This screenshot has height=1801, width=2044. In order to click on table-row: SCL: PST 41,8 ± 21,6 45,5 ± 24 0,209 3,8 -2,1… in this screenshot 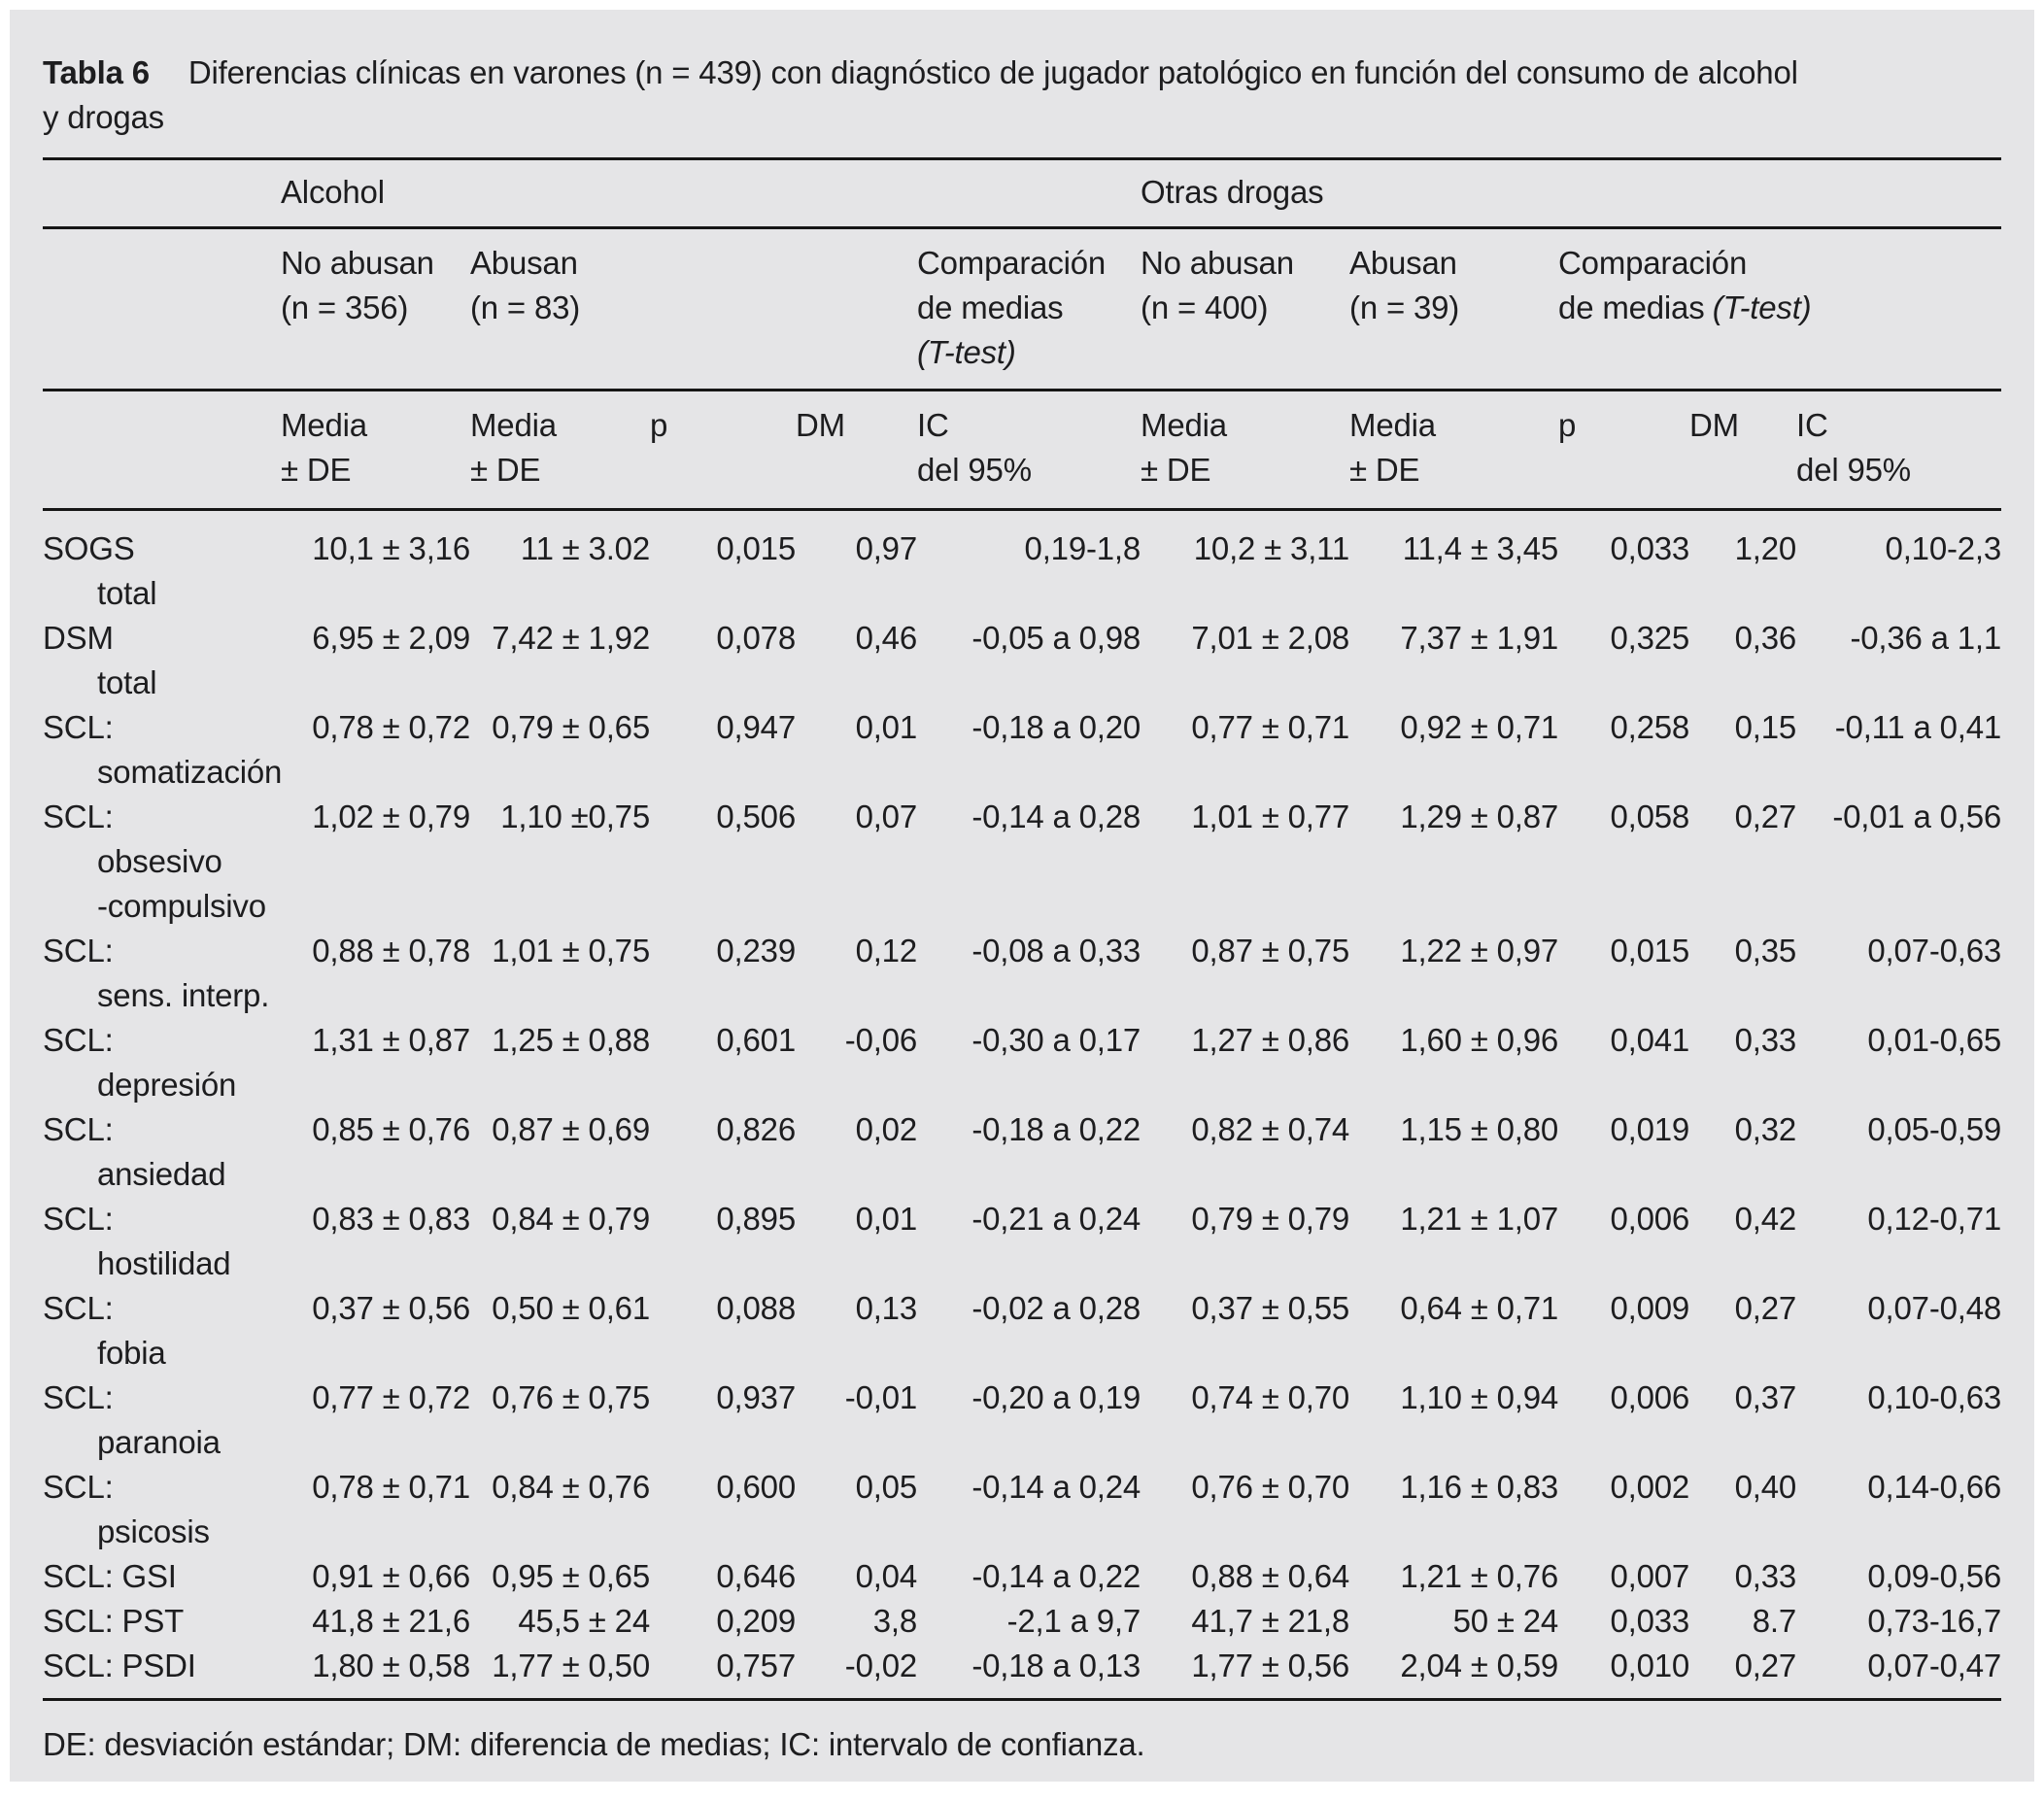, I will do `click(1022, 1621)`.